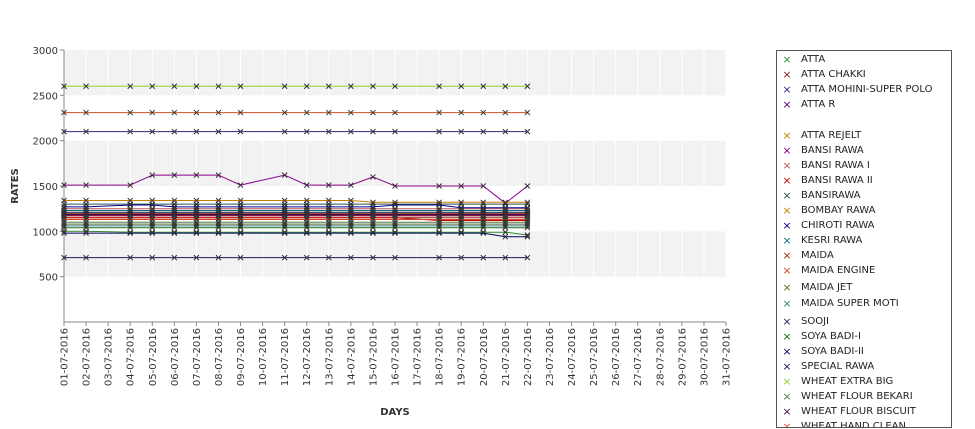  I want to click on legend-item-soya-badi-ii: × SOYA BADI-II, so click(864, 352).